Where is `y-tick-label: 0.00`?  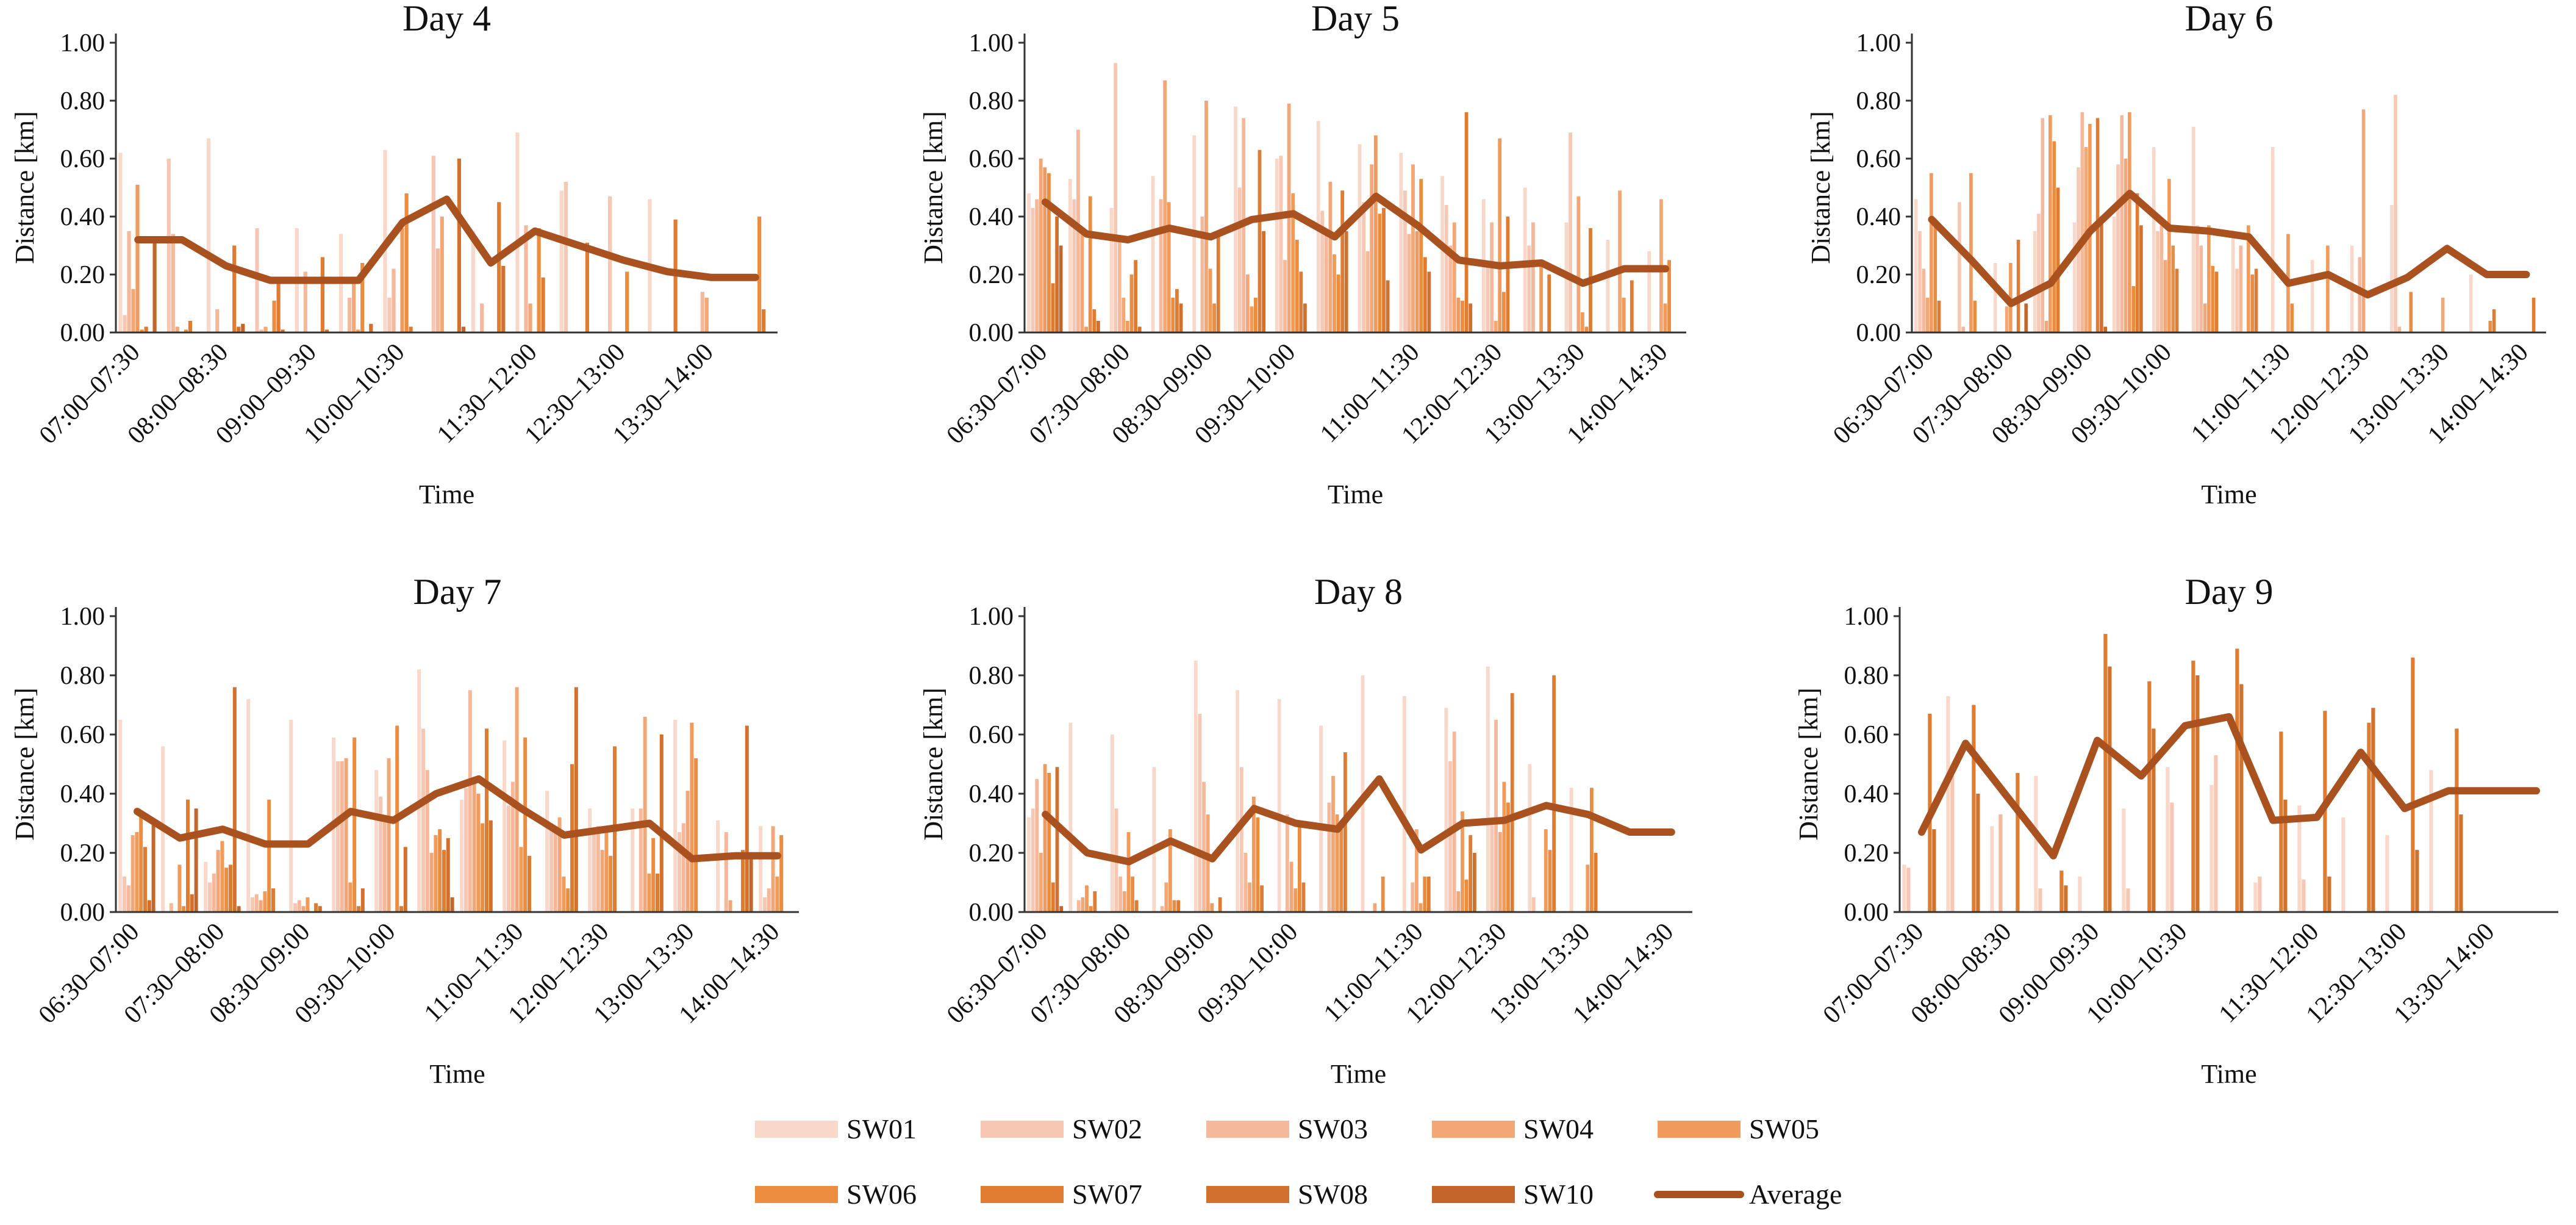
y-tick-label: 0.00 is located at coordinates (1867, 913).